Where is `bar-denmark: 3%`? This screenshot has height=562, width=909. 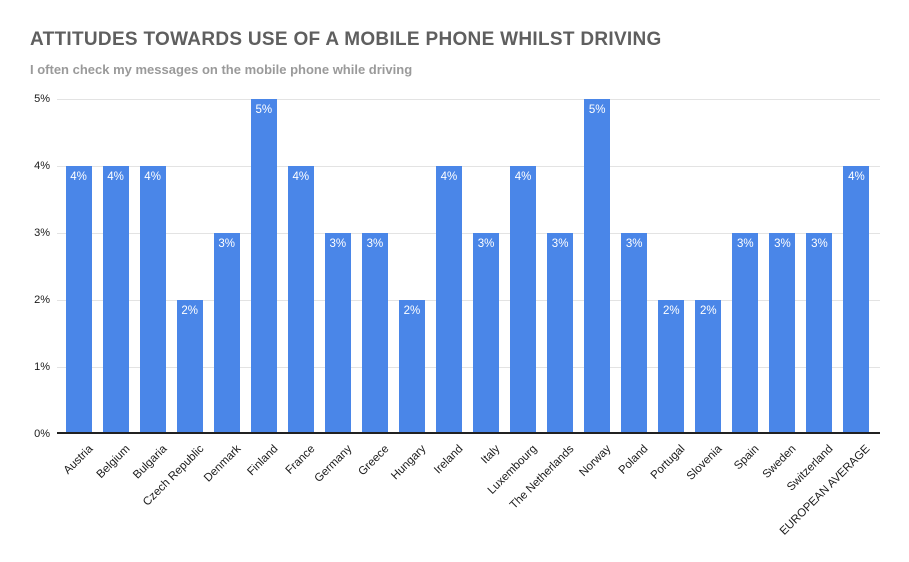
bar-denmark: 3% is located at coordinates (226, 333).